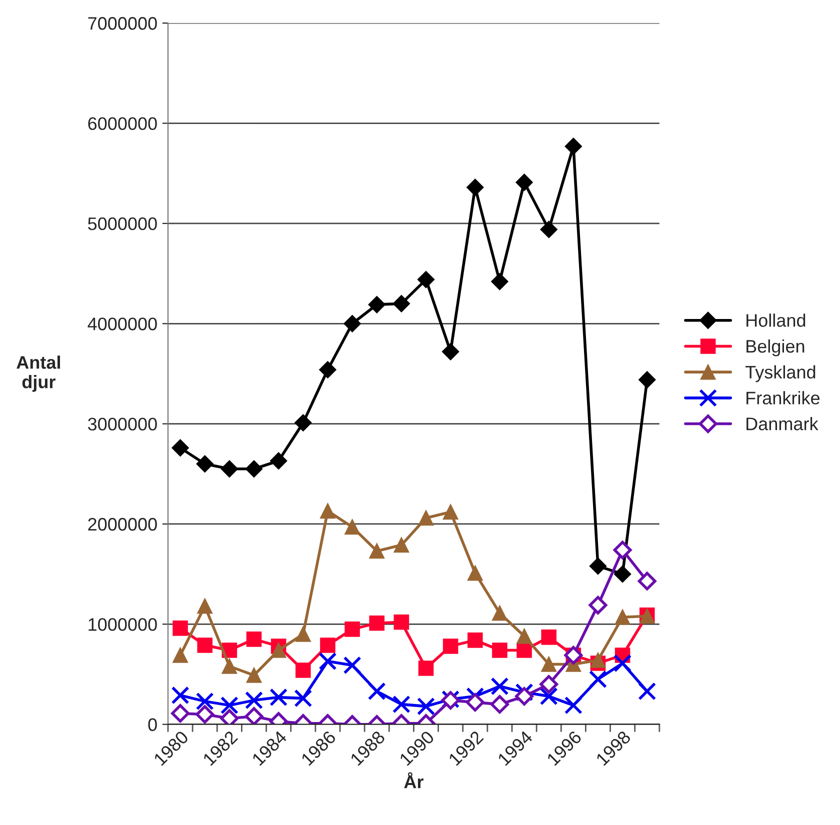 This screenshot has width=840, height=825. I want to click on legend-label: Tyskland, so click(780, 373).